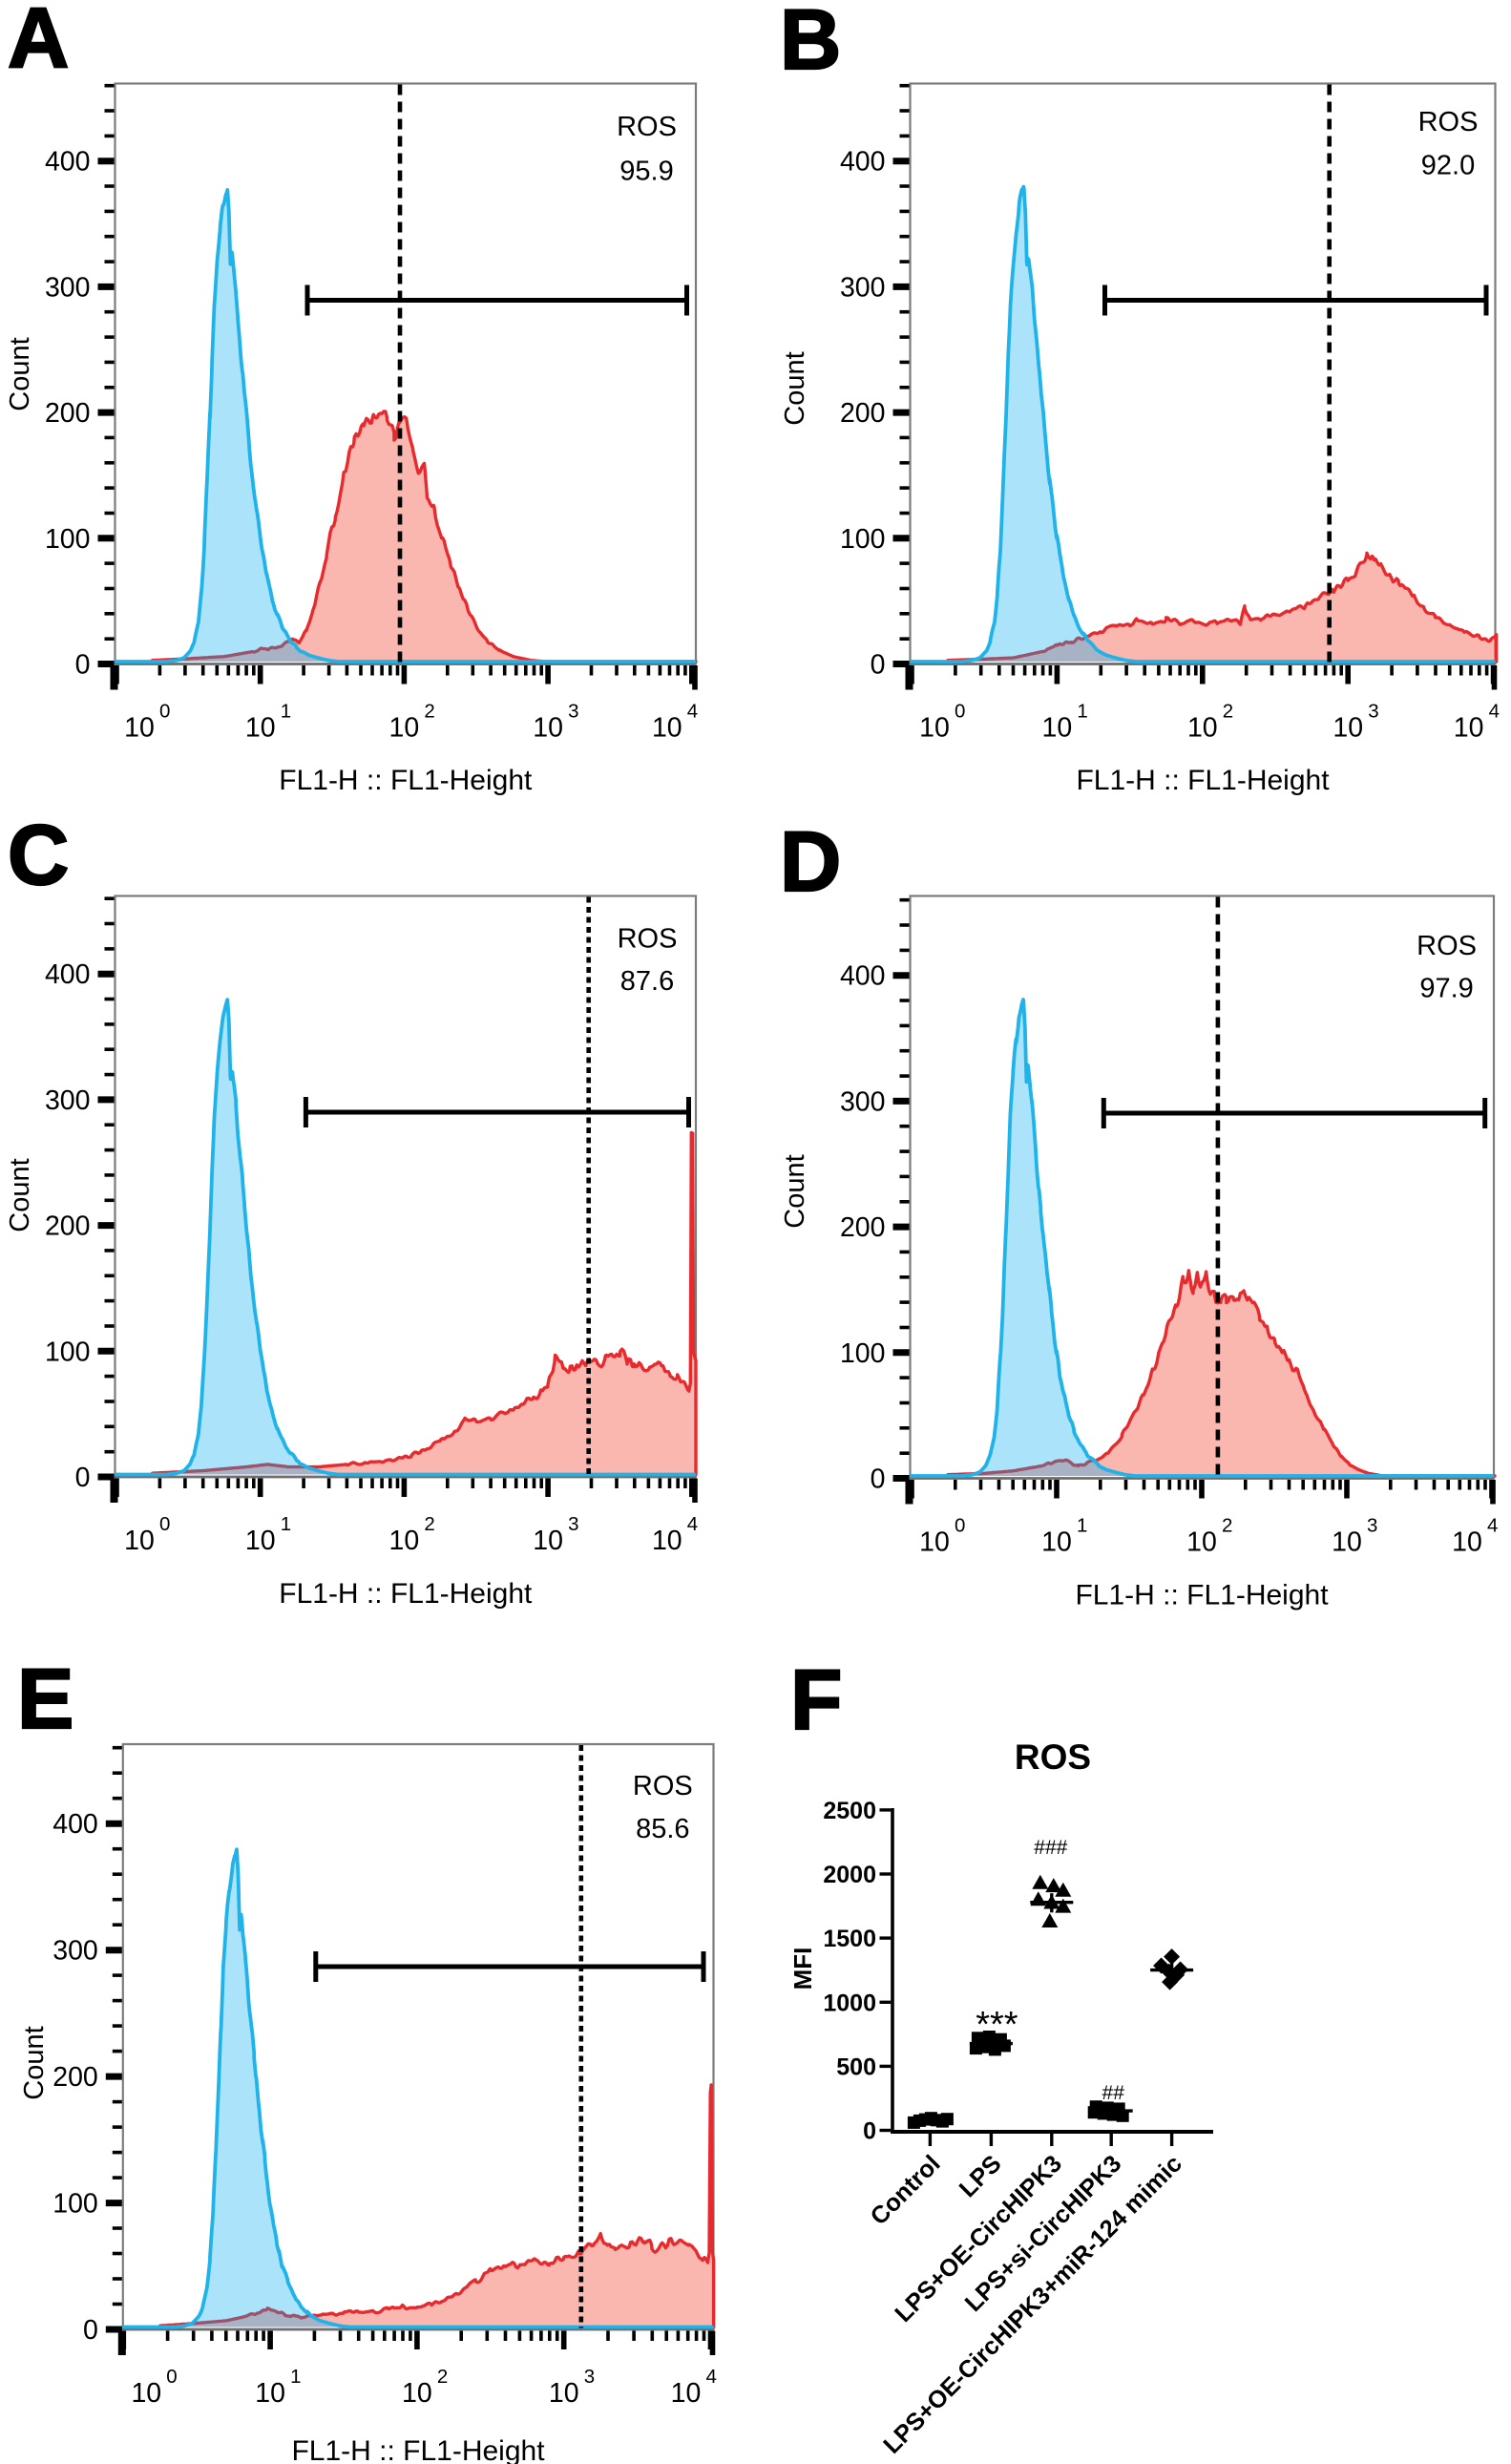 The height and width of the screenshot is (2464, 1511). Describe the element at coordinates (1448, 166) in the screenshot. I see `svg-text: 92.0` at that location.